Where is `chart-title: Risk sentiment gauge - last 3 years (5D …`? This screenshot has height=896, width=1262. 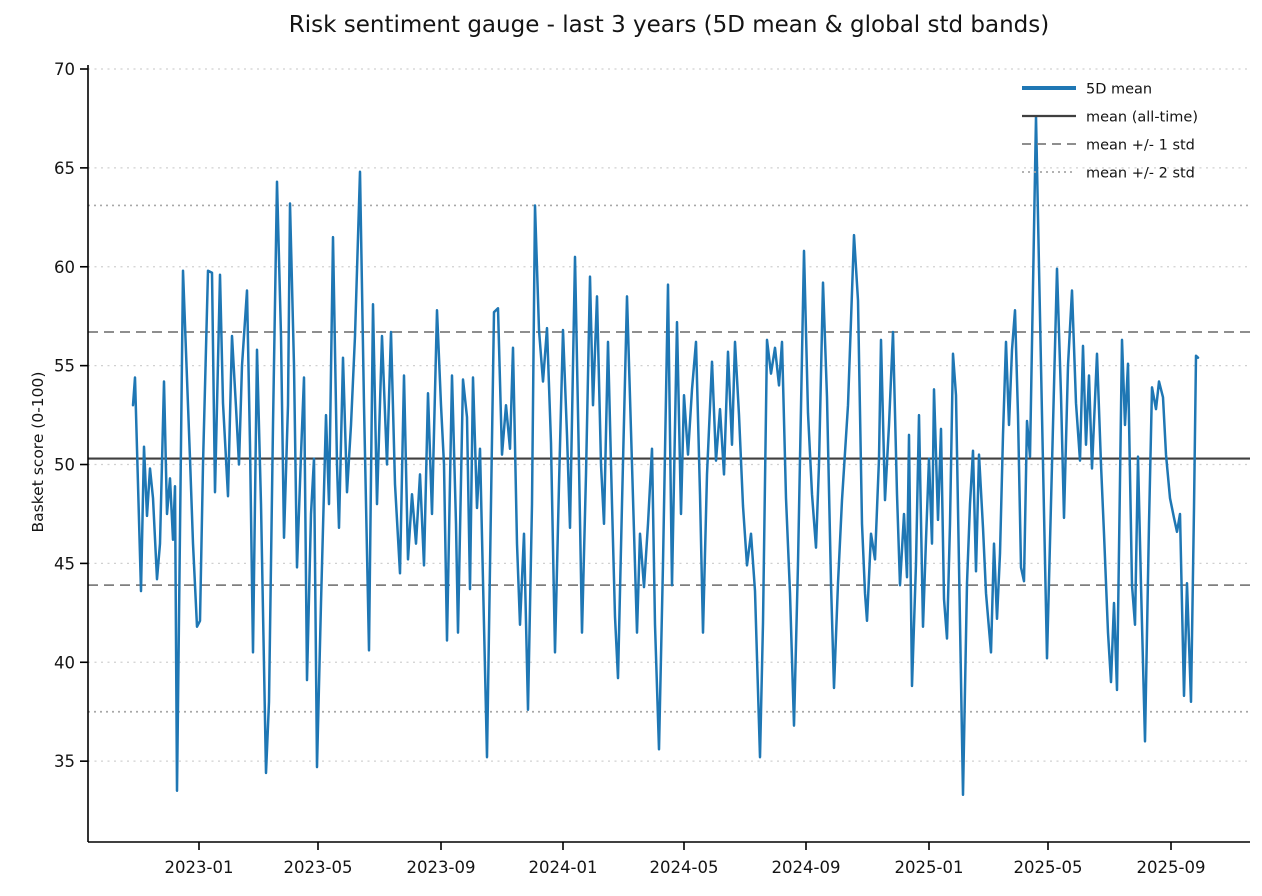
chart-title: Risk sentiment gauge - last 3 years (5D … is located at coordinates (669, 25).